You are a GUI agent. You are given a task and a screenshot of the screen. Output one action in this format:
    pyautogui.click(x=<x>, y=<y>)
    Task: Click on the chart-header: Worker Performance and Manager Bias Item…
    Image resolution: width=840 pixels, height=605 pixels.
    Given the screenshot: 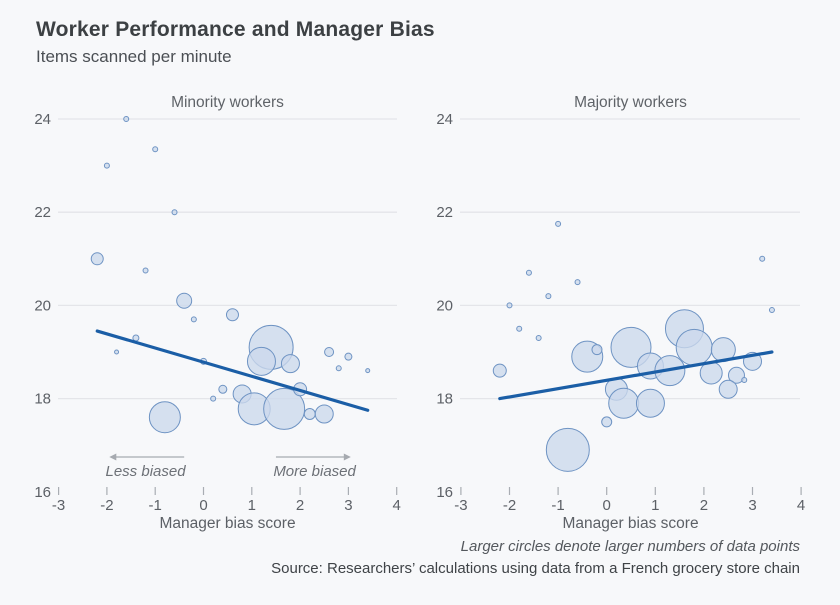 What is the action you would take?
    pyautogui.click(x=235, y=42)
    